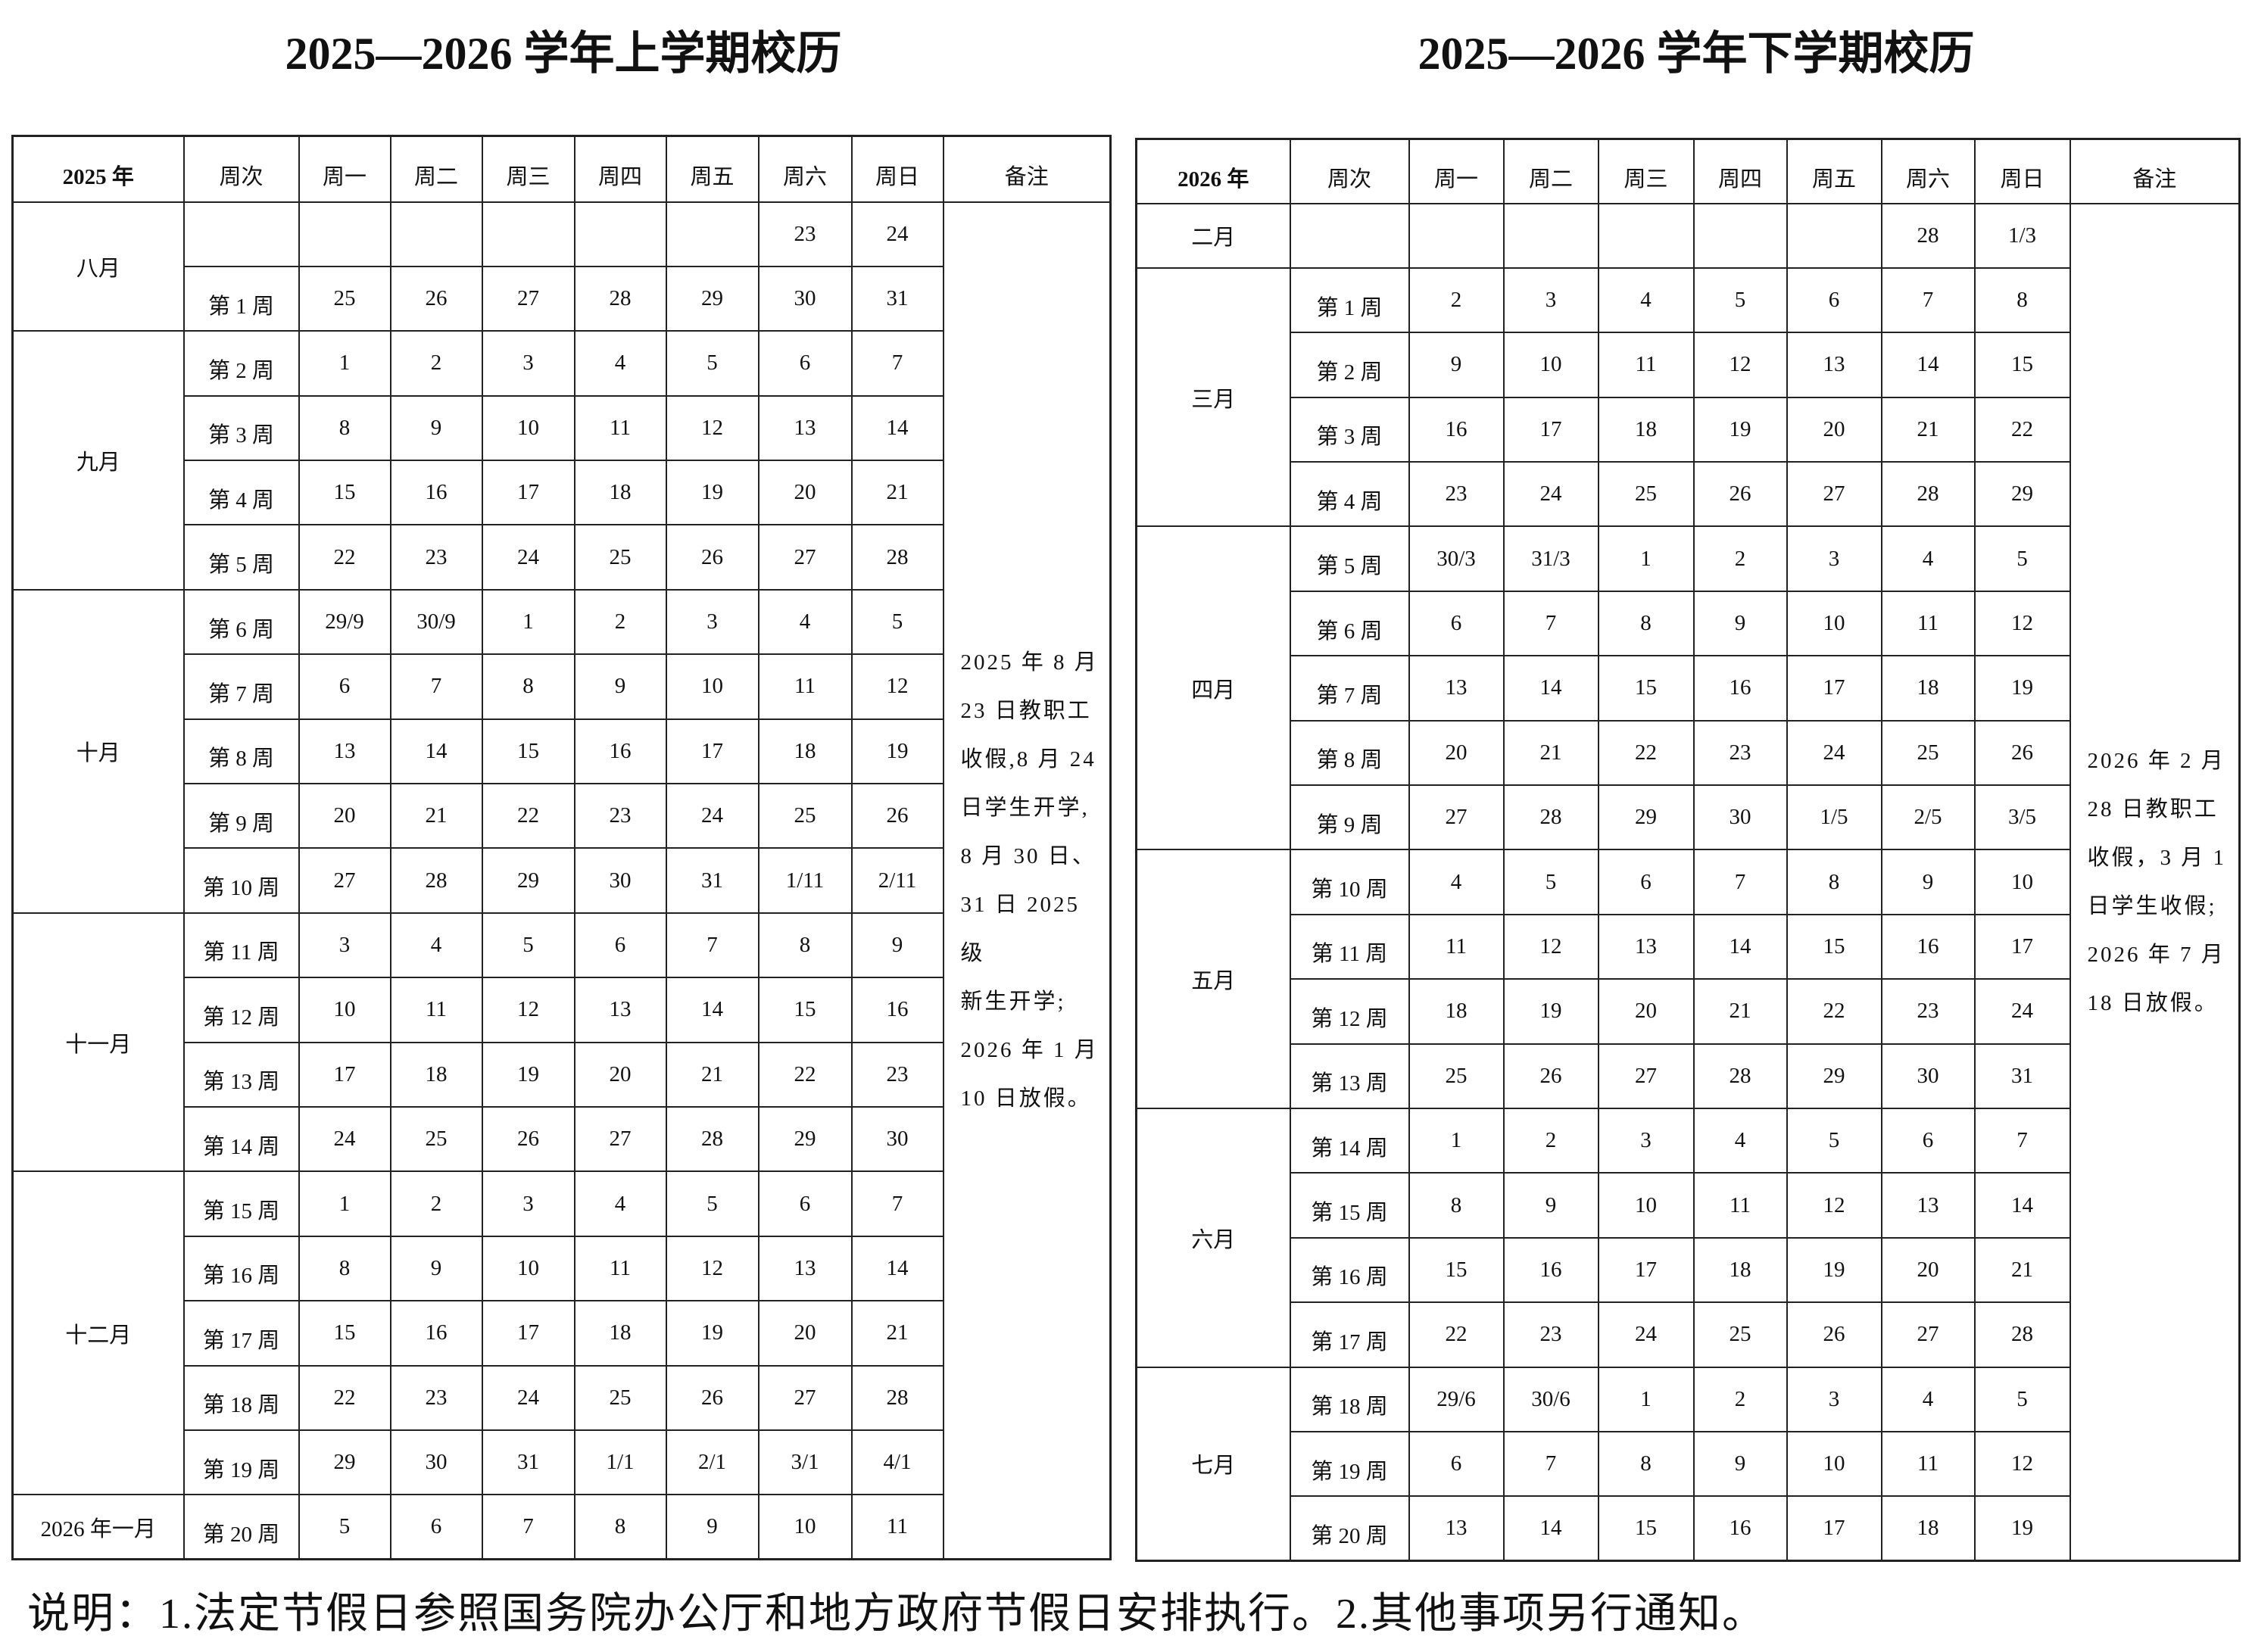 The width and height of the screenshot is (2252, 1652). I want to click on month-label: 四月, so click(1213, 688).